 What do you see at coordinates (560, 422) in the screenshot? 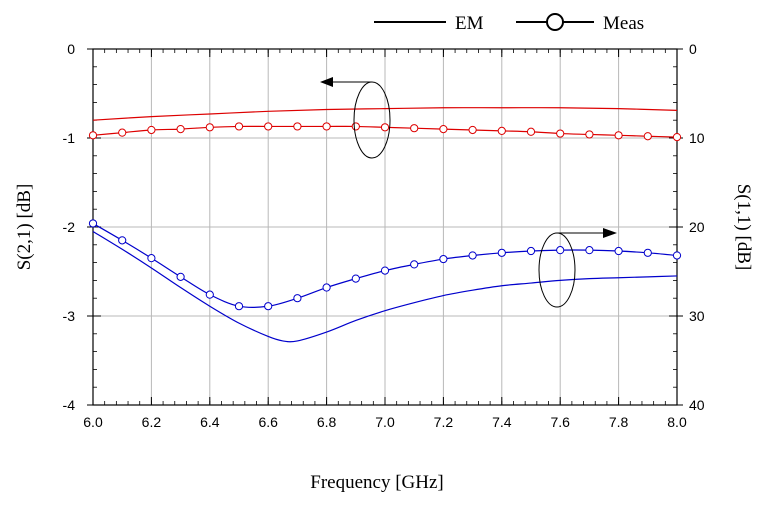
I see `x-tick-label: 7.6` at bounding box center [560, 422].